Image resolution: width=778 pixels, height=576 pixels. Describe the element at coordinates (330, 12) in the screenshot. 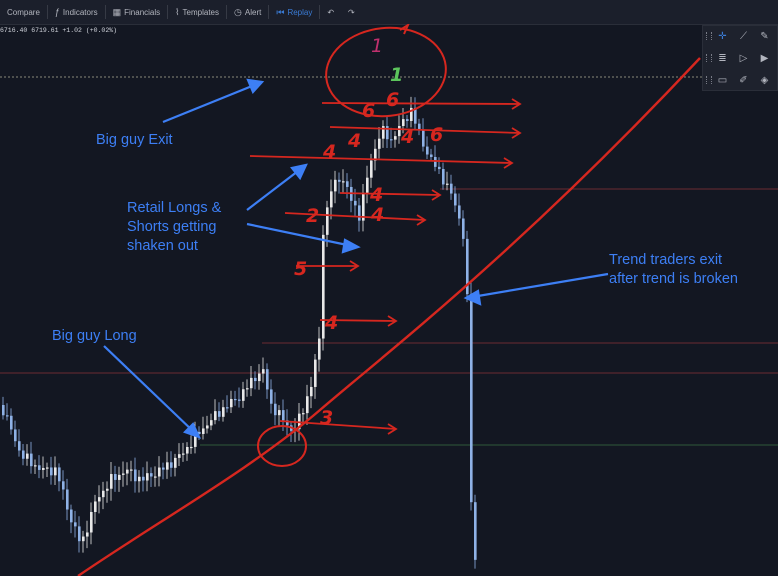

I see `undo-button: ↶` at that location.